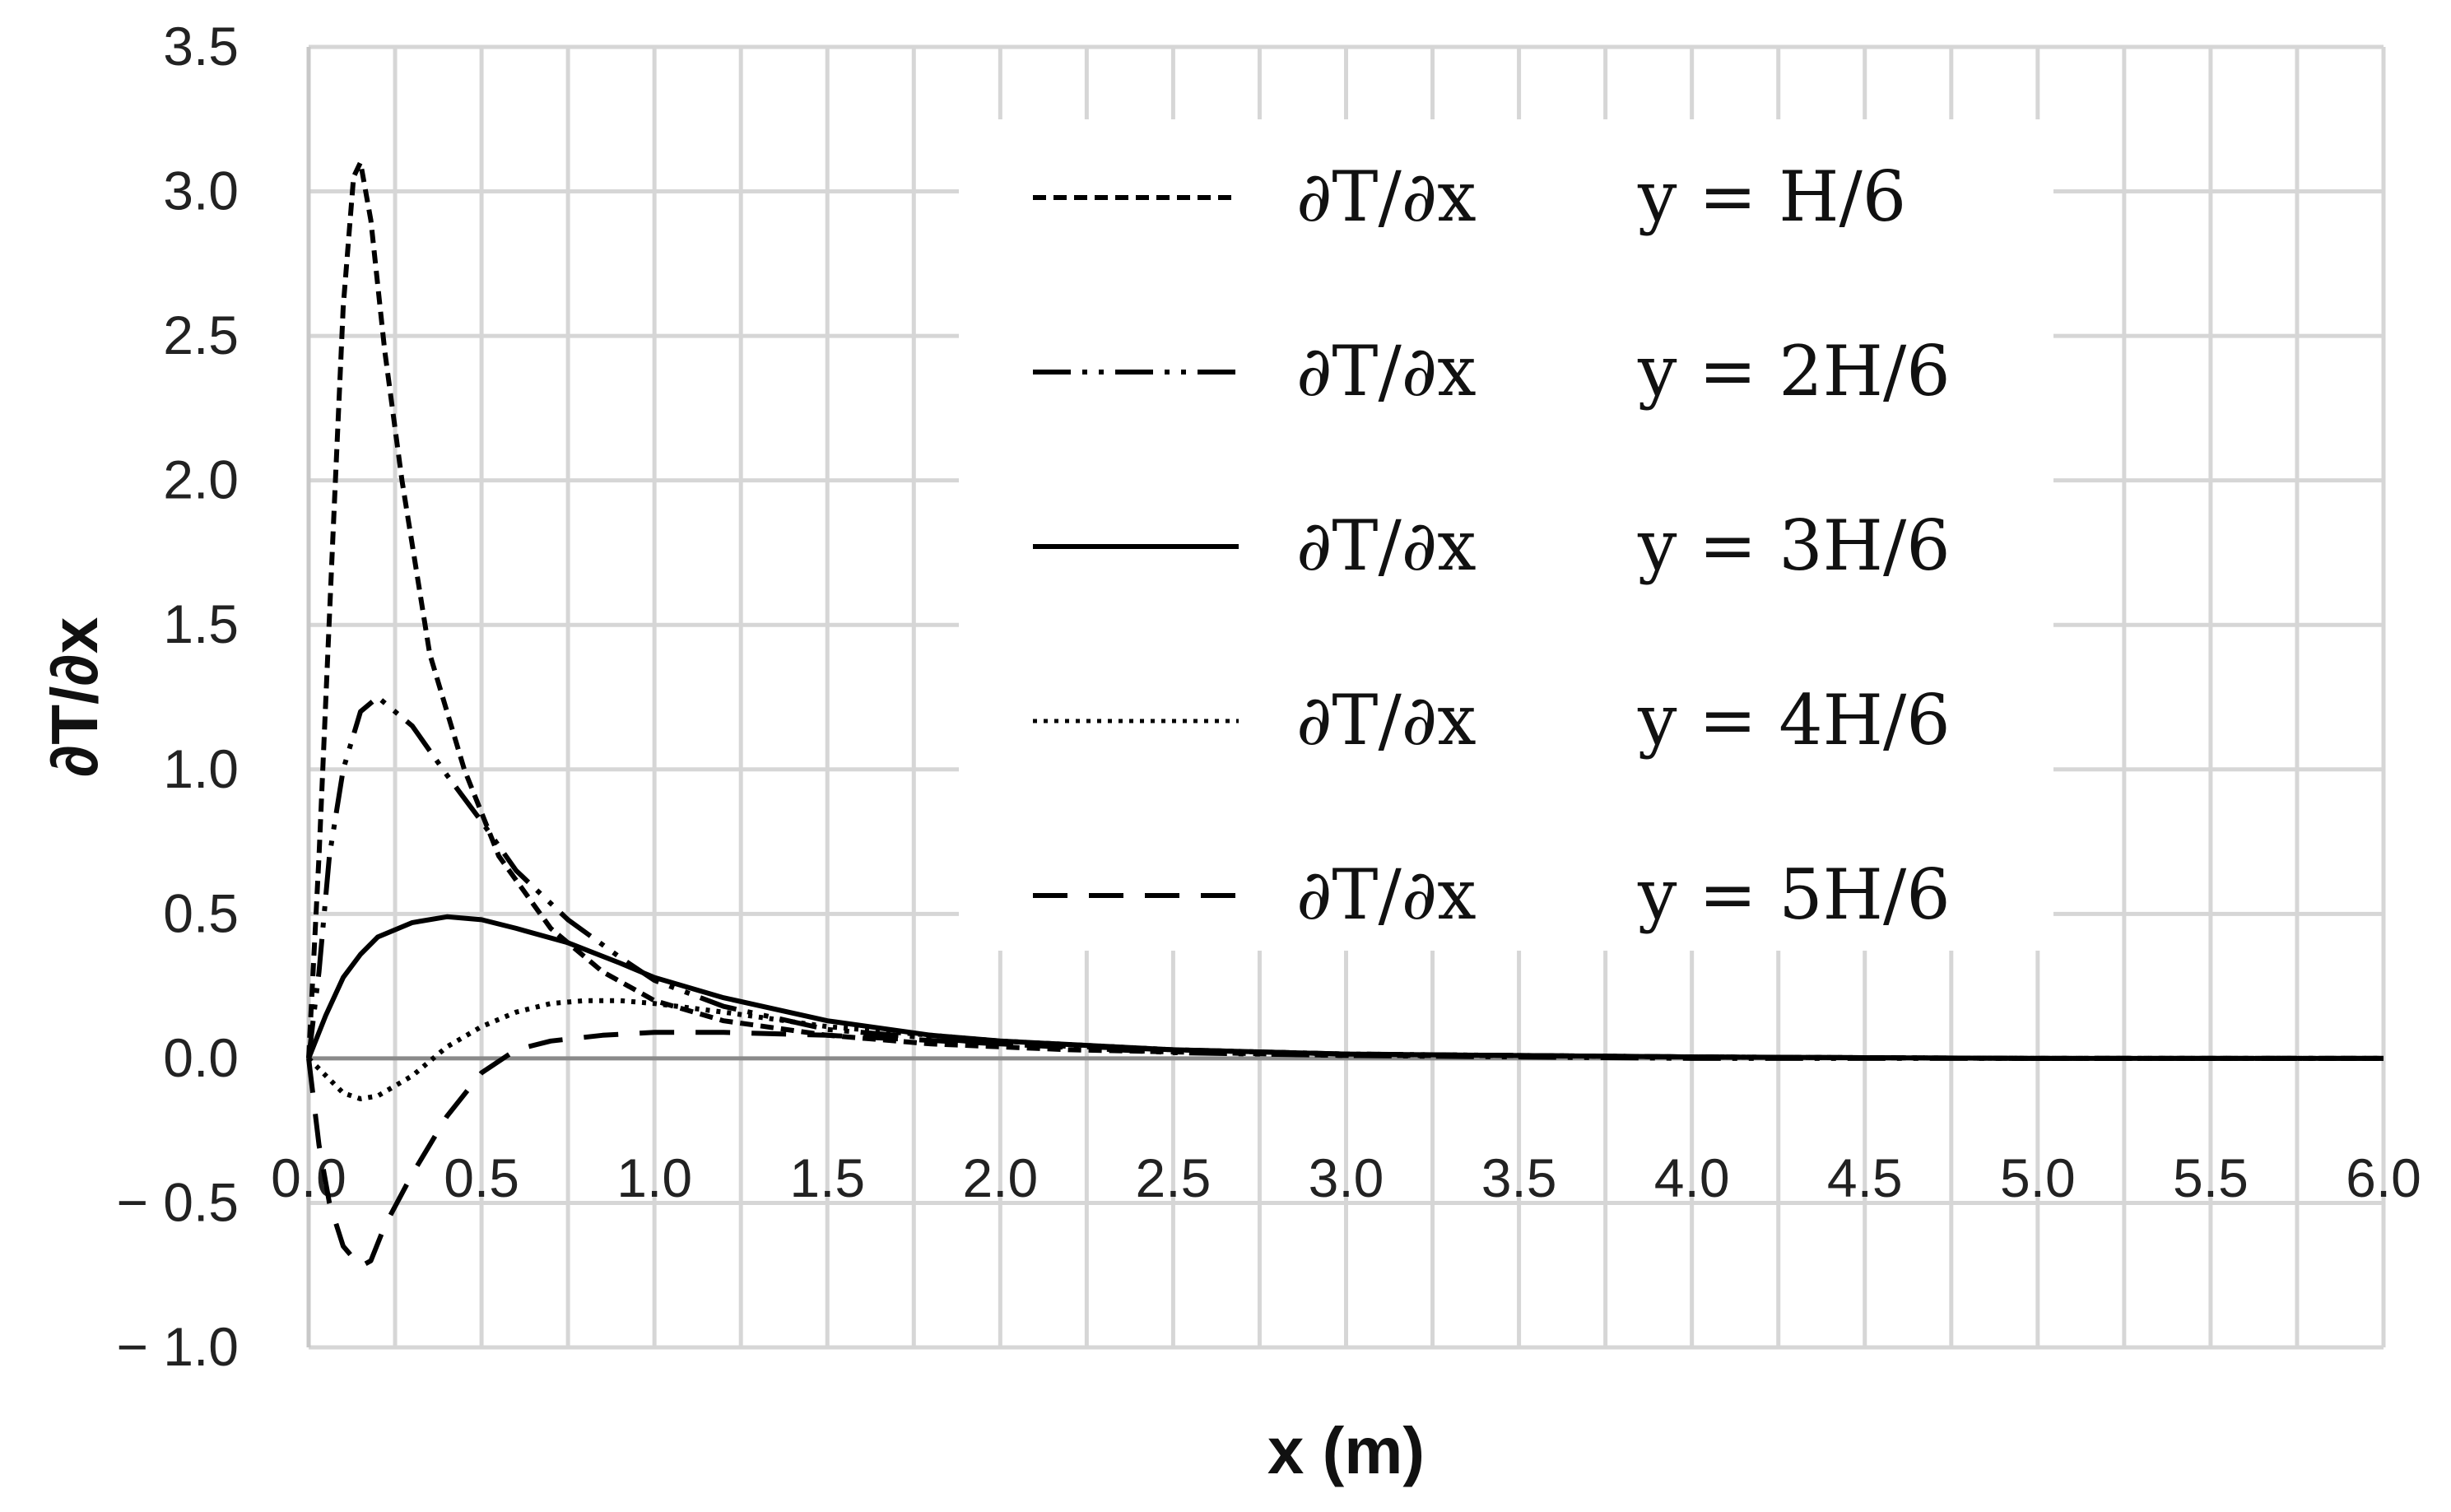  Describe the element at coordinates (481, 1177) in the screenshot. I see `x-tick-label: 0.5` at that location.